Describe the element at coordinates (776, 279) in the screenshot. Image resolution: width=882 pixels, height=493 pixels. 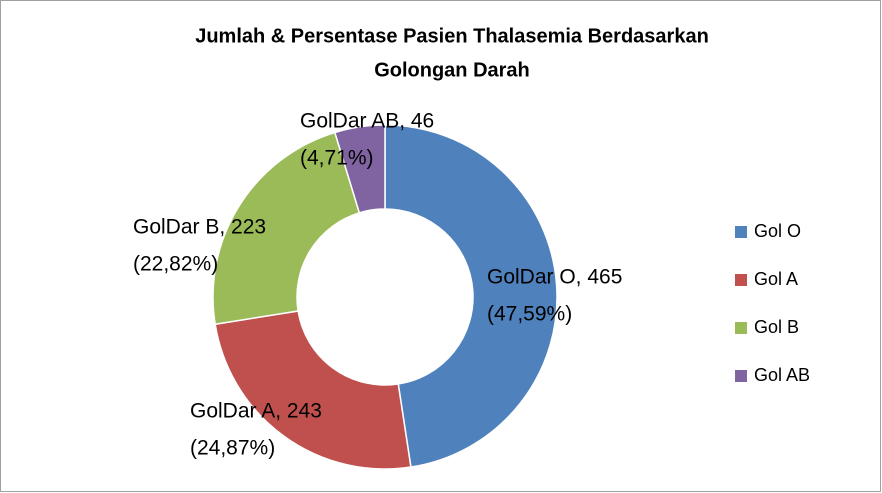
I see `legend-label: Gol A` at that location.